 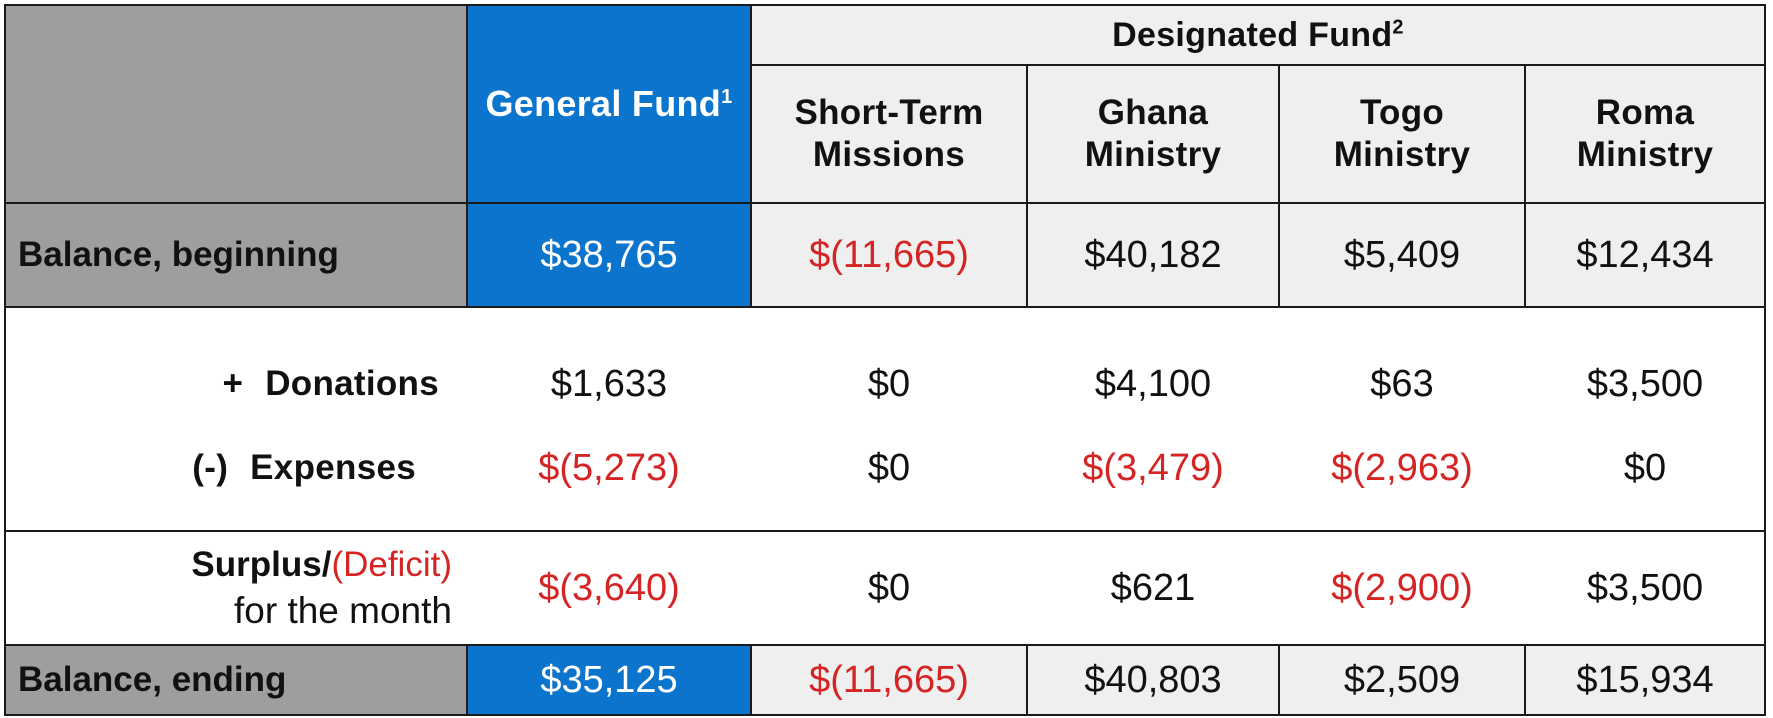 I want to click on togo-surplus: $(2,900), so click(x=1402, y=587).